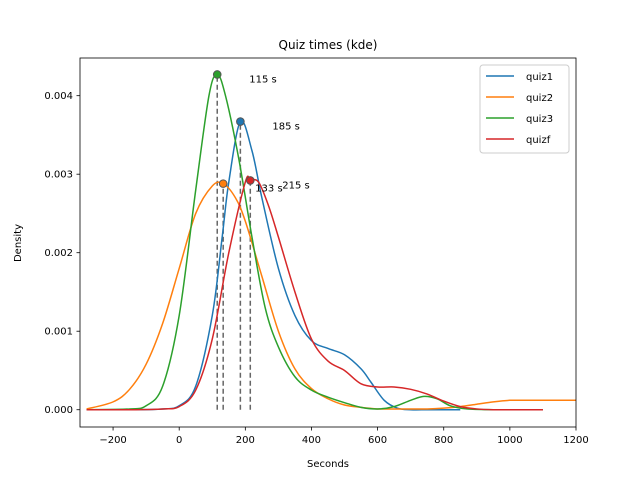  What do you see at coordinates (223, 183) in the screenshot?
I see `peak-point-quiz2` at bounding box center [223, 183].